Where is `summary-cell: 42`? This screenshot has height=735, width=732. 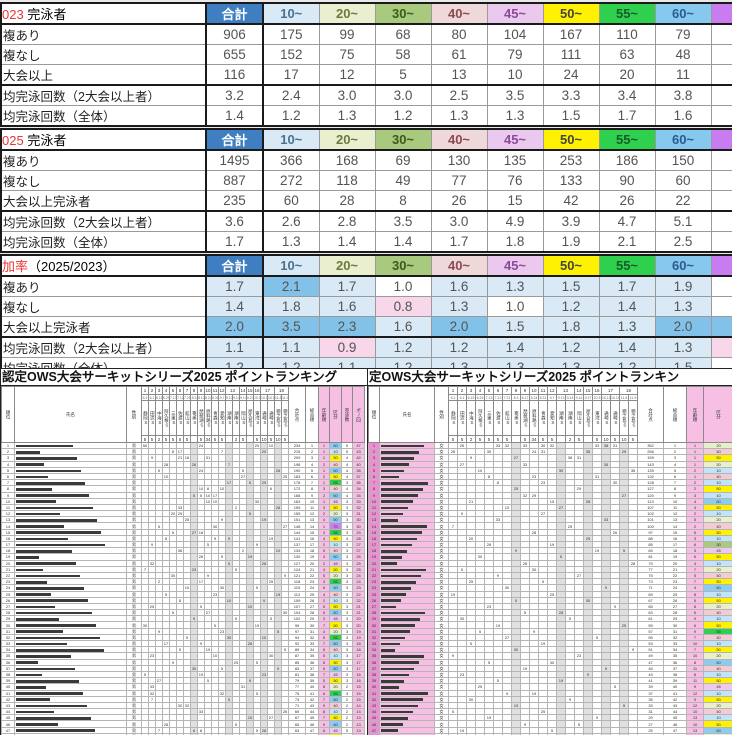 summary-cell: 42 is located at coordinates (571, 201).